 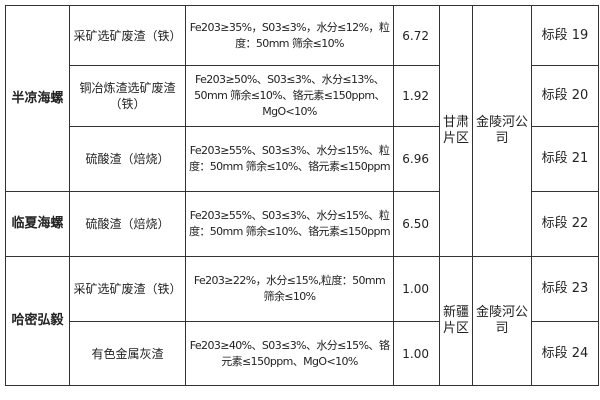 What do you see at coordinates (565, 159) in the screenshot?
I see `lot-cell: 标段 21` at bounding box center [565, 159].